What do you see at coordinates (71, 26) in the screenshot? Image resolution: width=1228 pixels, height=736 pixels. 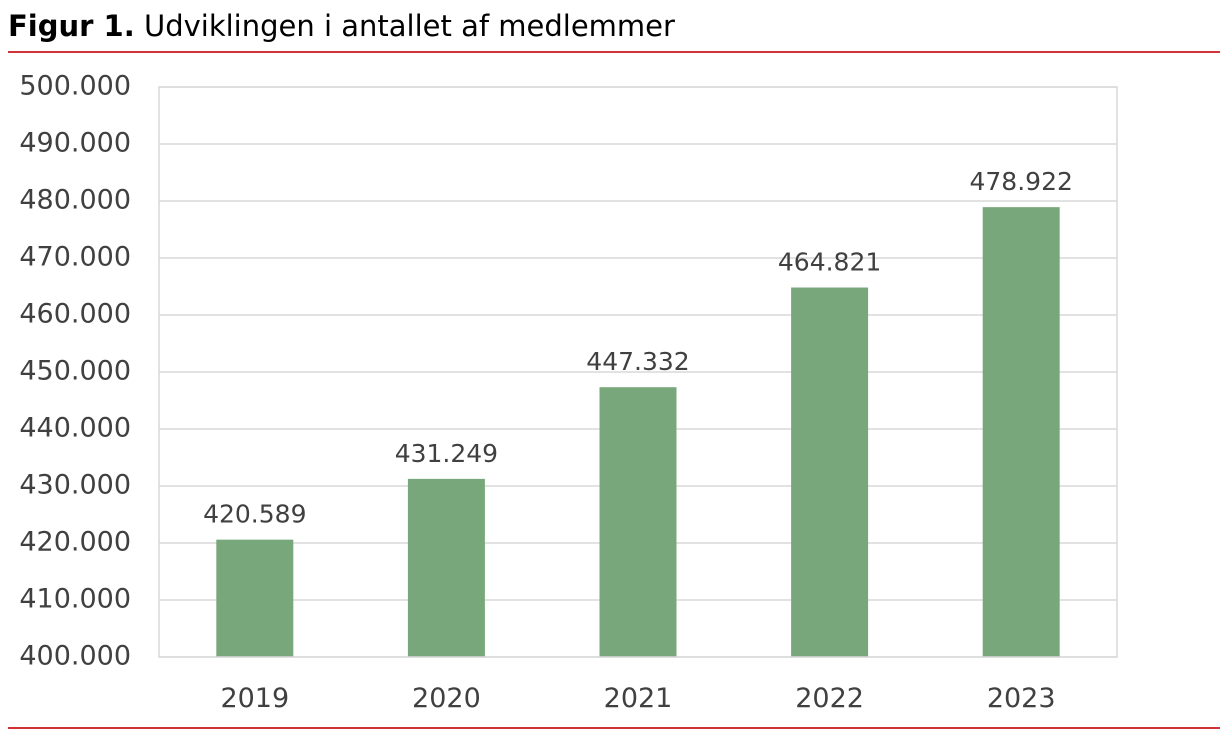 I see `figure-number: Figur 1.` at bounding box center [71, 26].